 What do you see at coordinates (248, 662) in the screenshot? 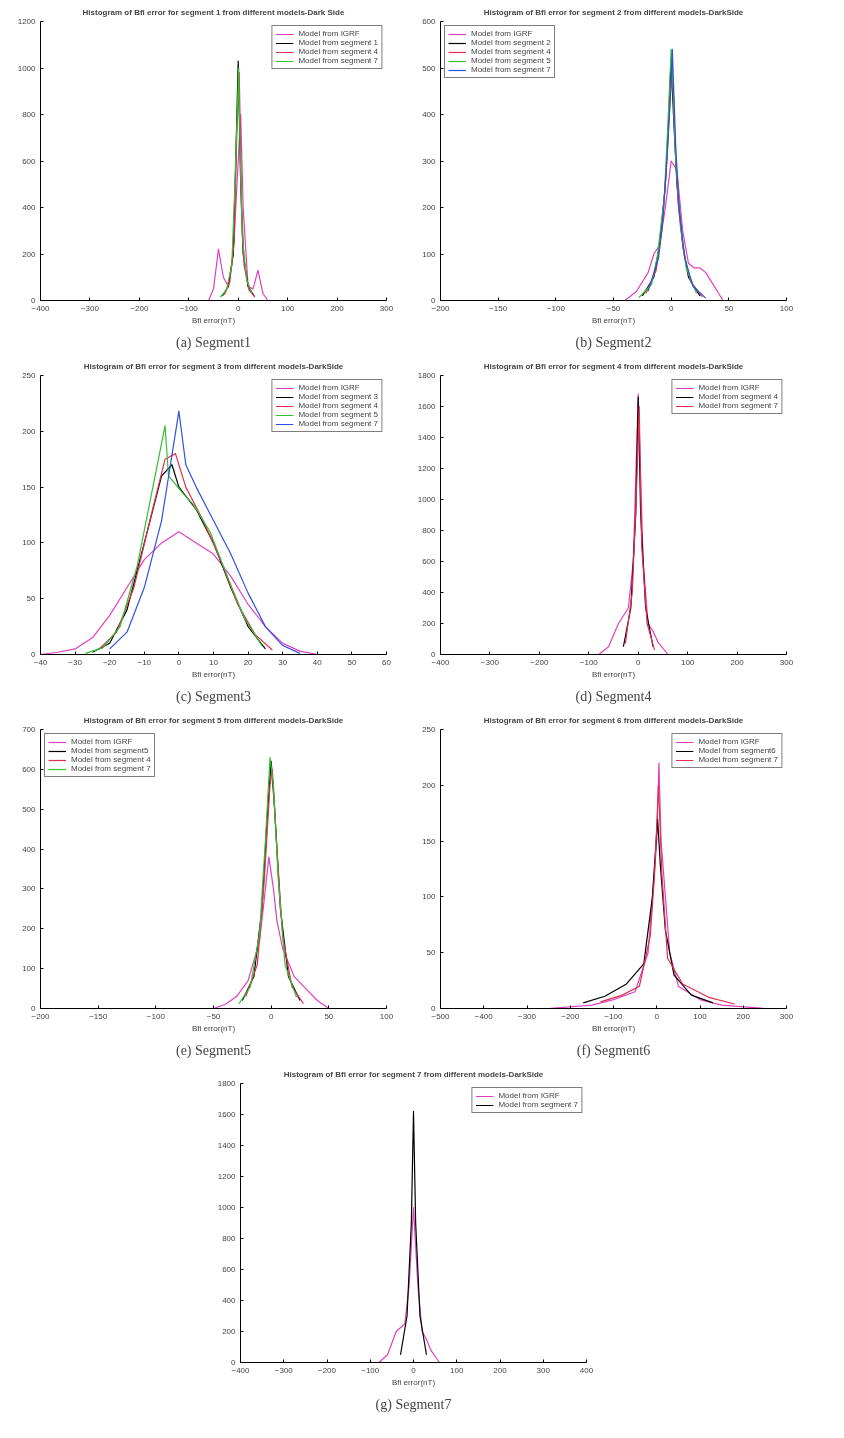
I see `x-tick-label: 20` at bounding box center [248, 662].